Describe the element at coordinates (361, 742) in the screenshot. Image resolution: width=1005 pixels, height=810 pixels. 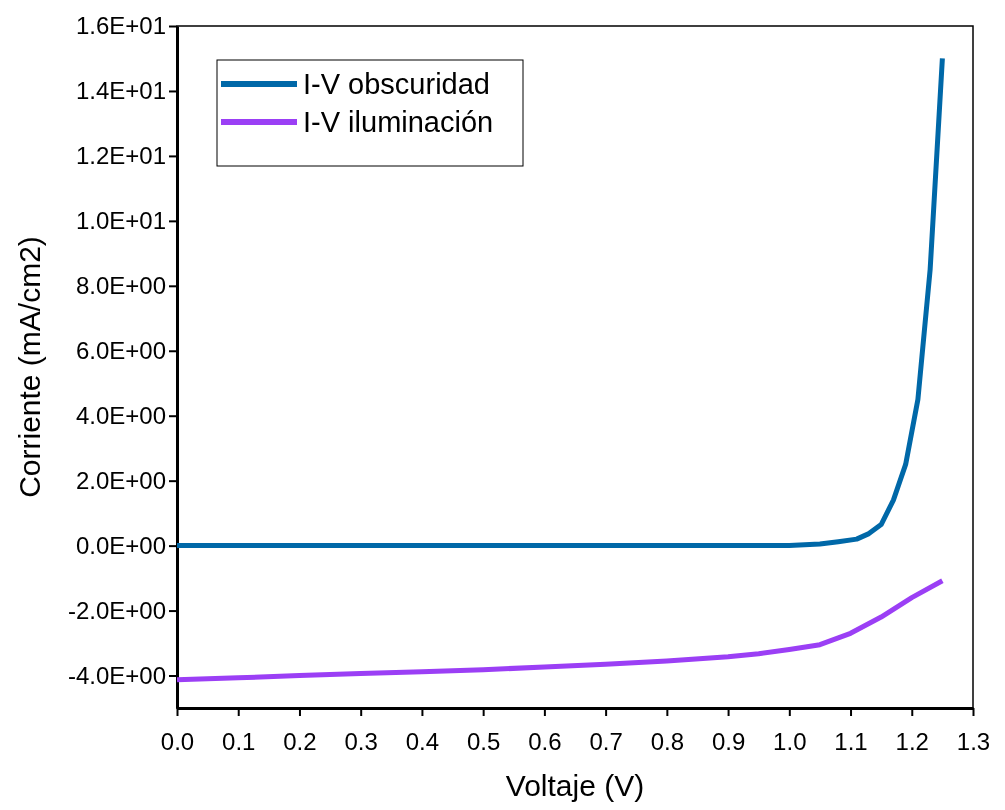
I see `x-tick-label: 0.3` at that location.